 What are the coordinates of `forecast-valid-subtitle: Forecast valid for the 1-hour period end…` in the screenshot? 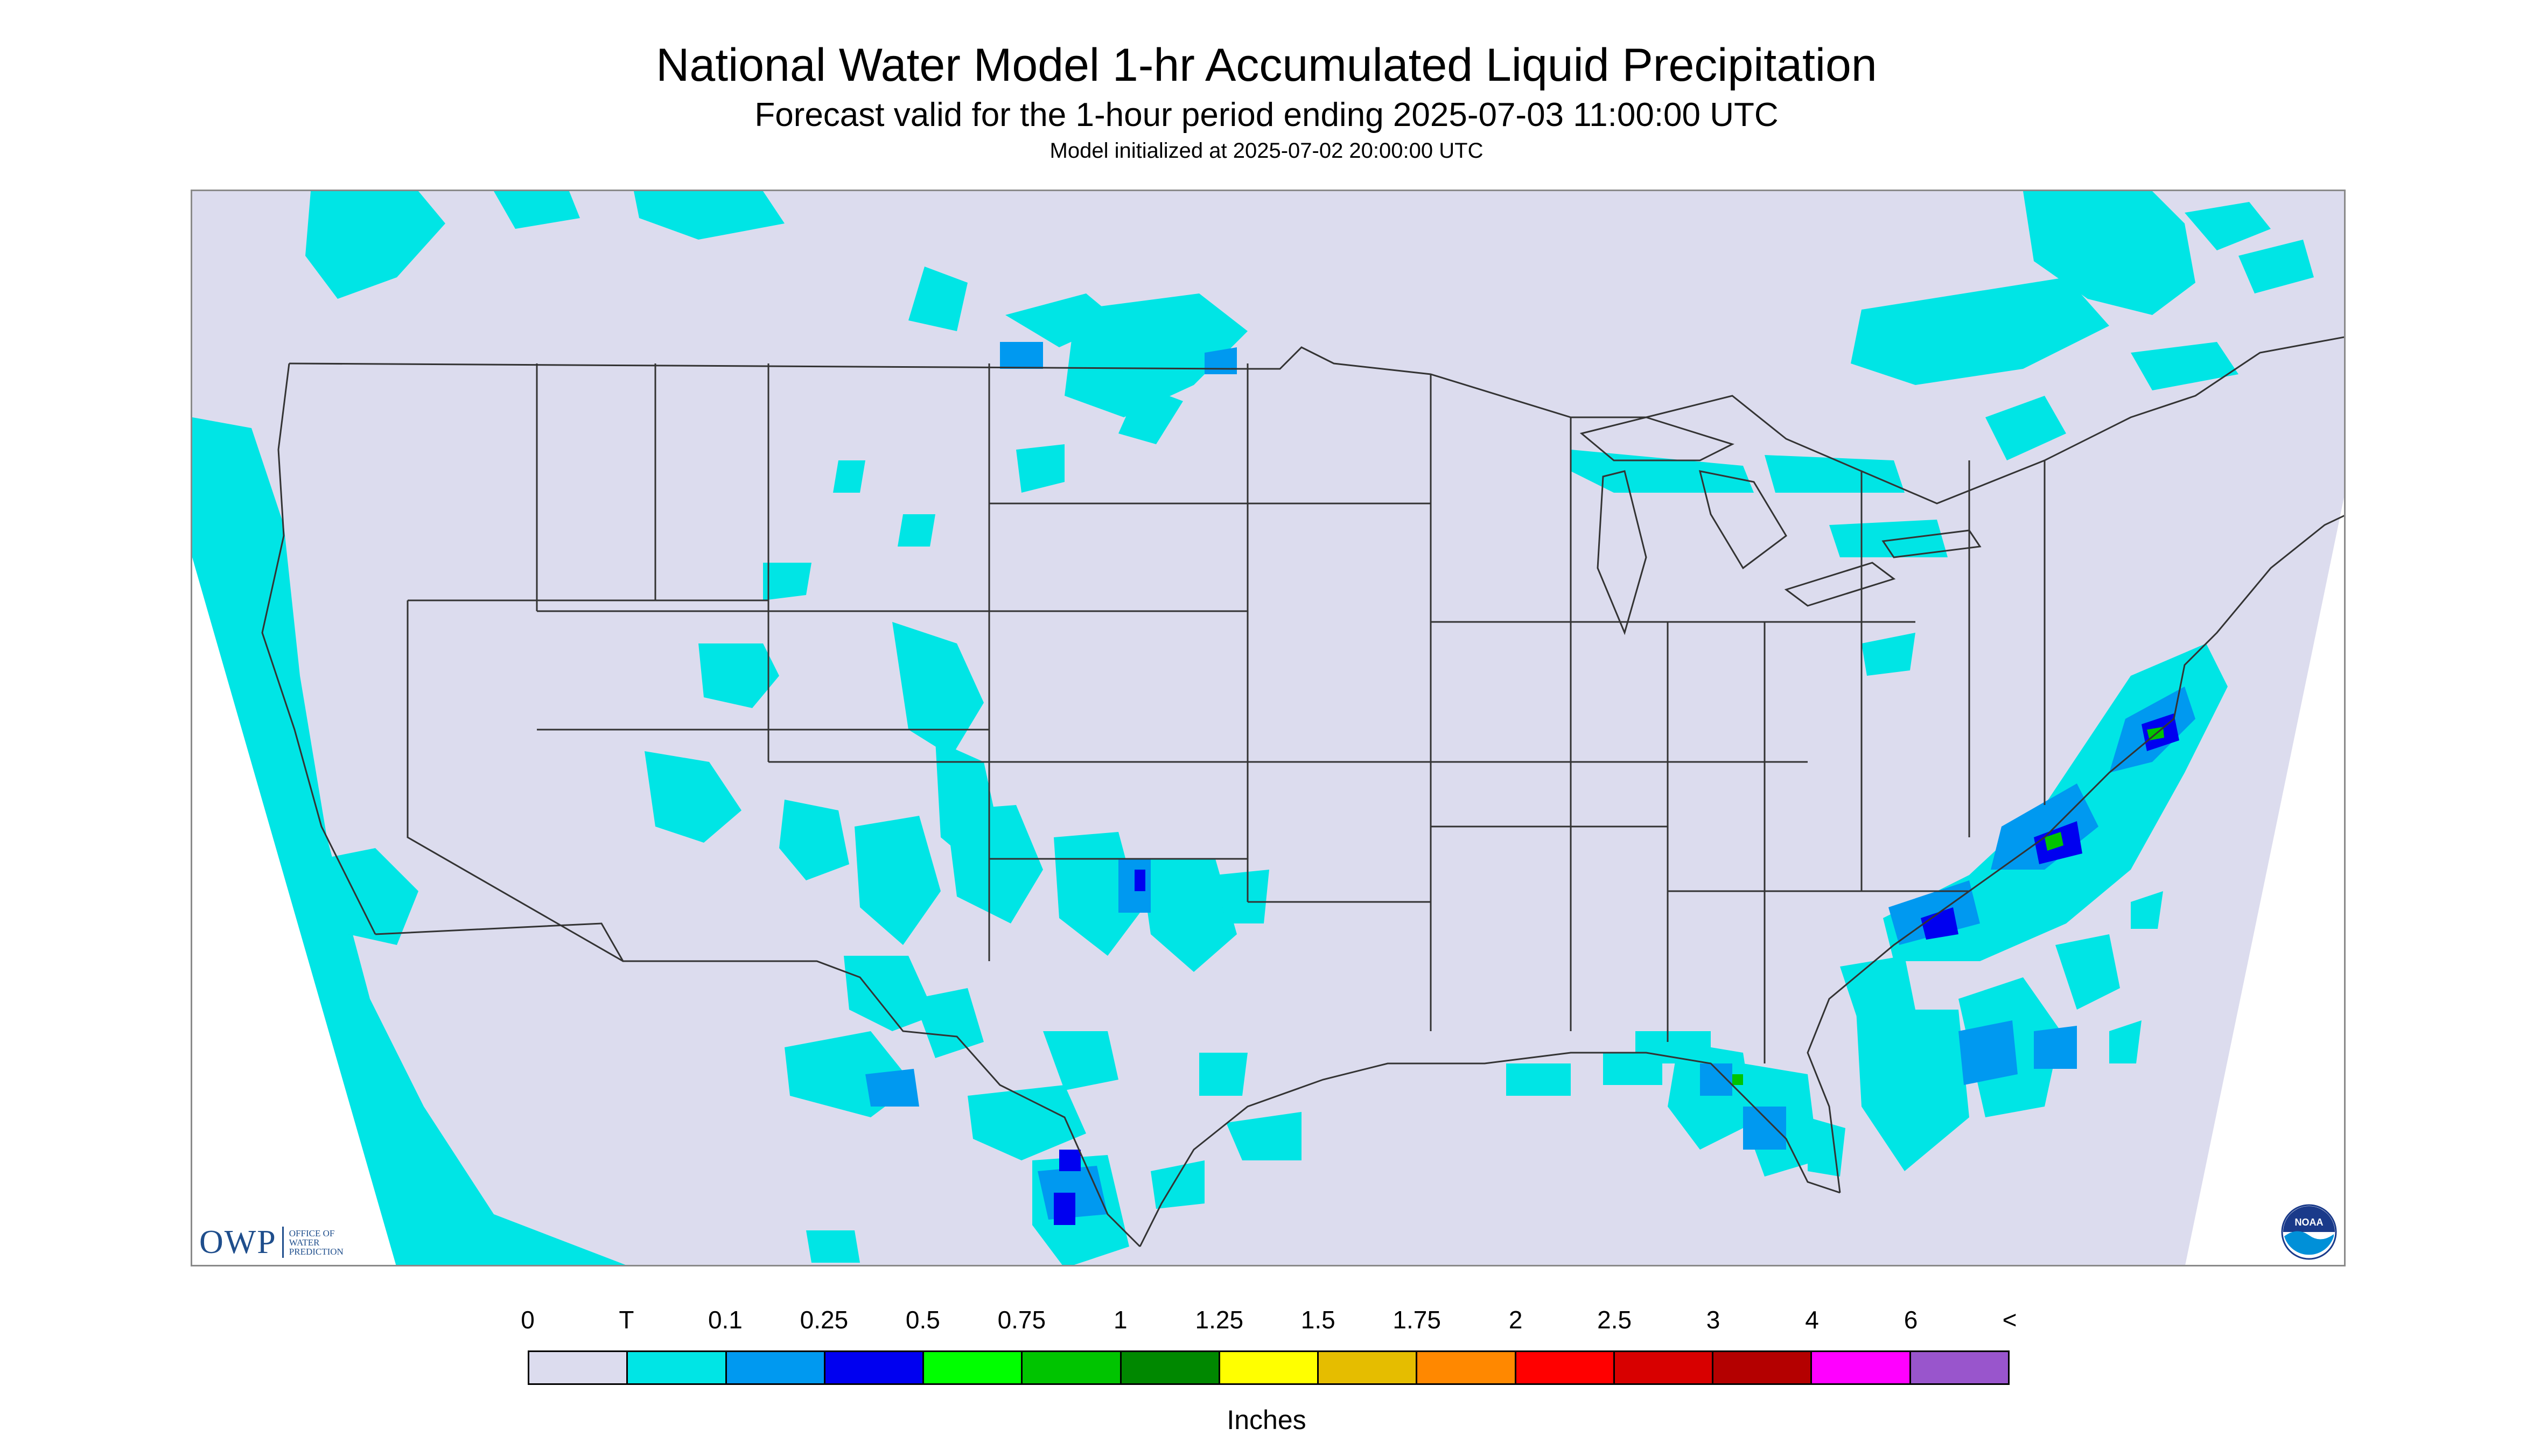 It's located at (1266, 115).